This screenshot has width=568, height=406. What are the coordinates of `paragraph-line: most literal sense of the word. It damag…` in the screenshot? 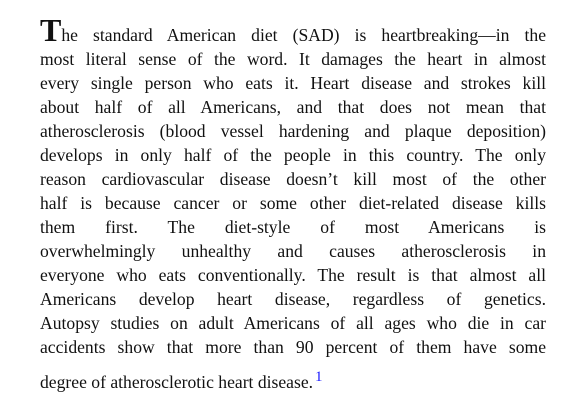 It's located at (293, 59).